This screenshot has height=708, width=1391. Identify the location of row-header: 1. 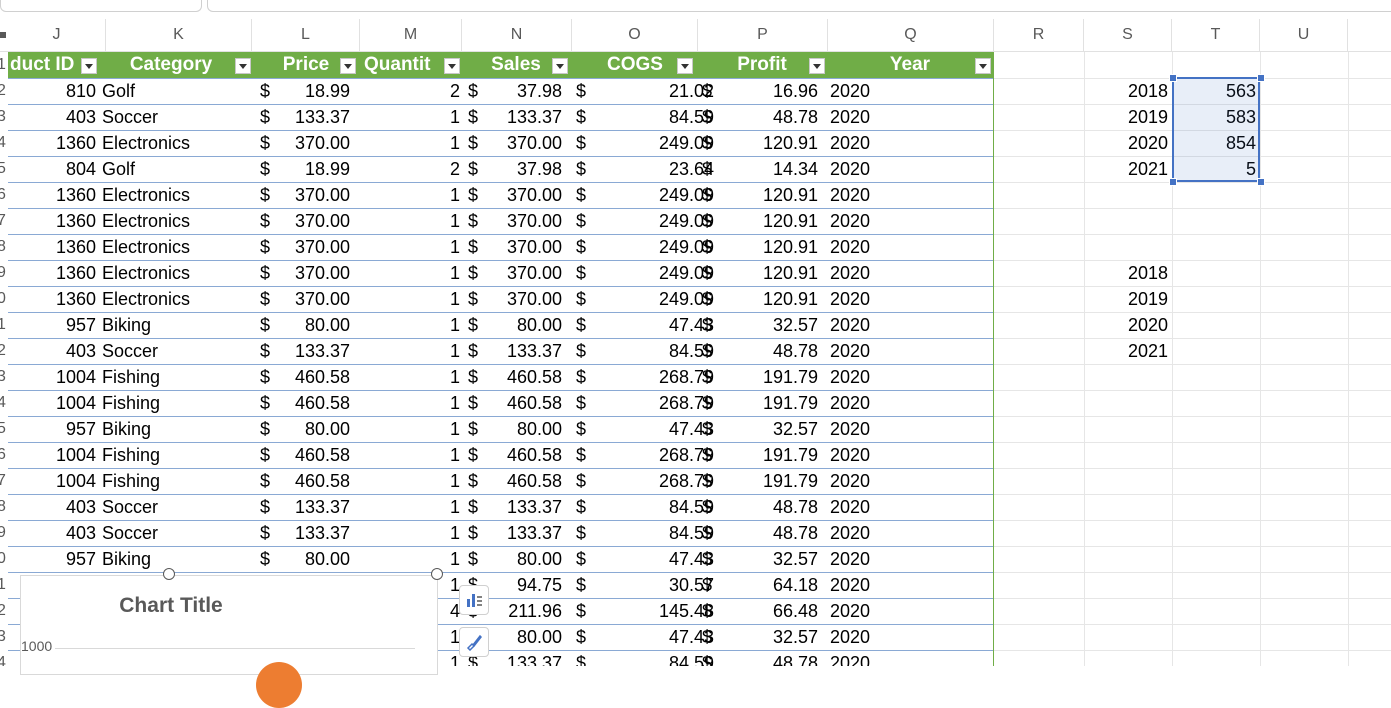
(3, 324).